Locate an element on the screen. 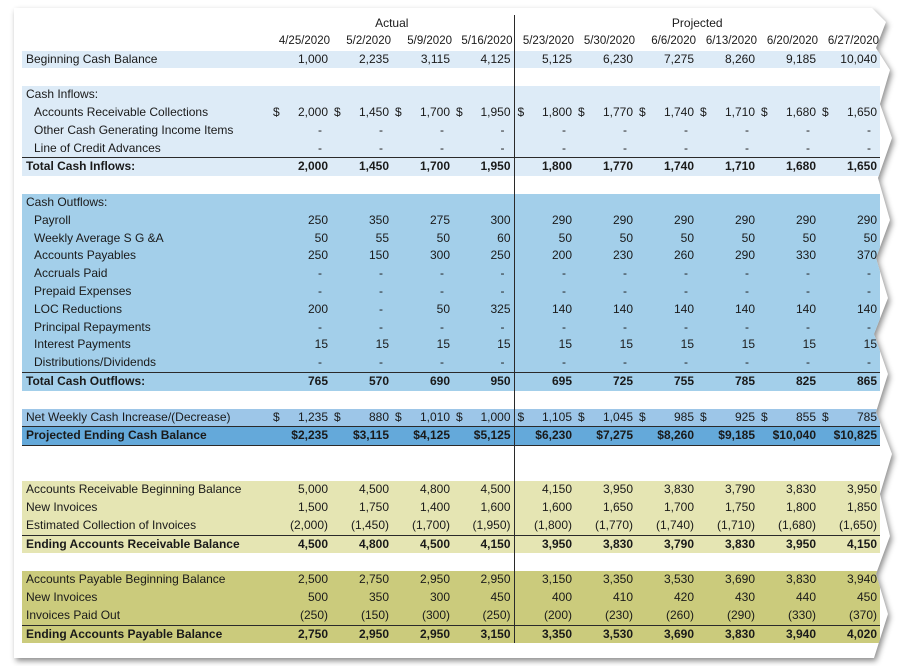 Image resolution: width=908 pixels, height=666 pixels. cell: 1,600 is located at coordinates (484, 508).